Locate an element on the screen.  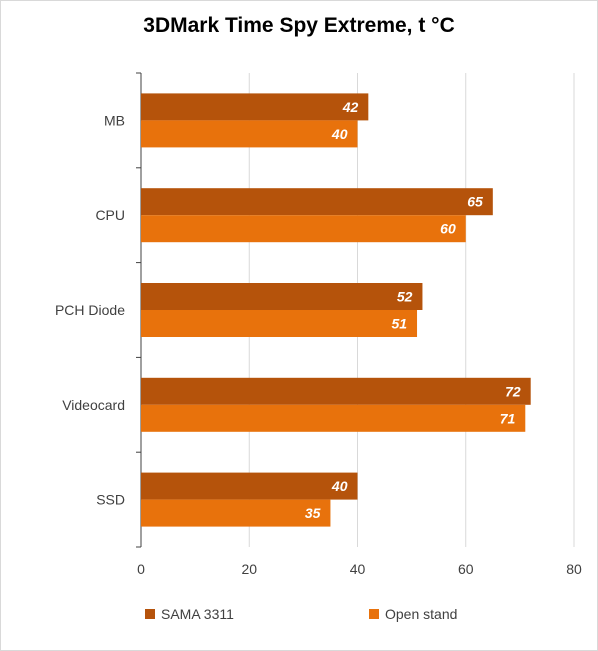
legend: SAMA 3311 Open stand is located at coordinates (299, 616).